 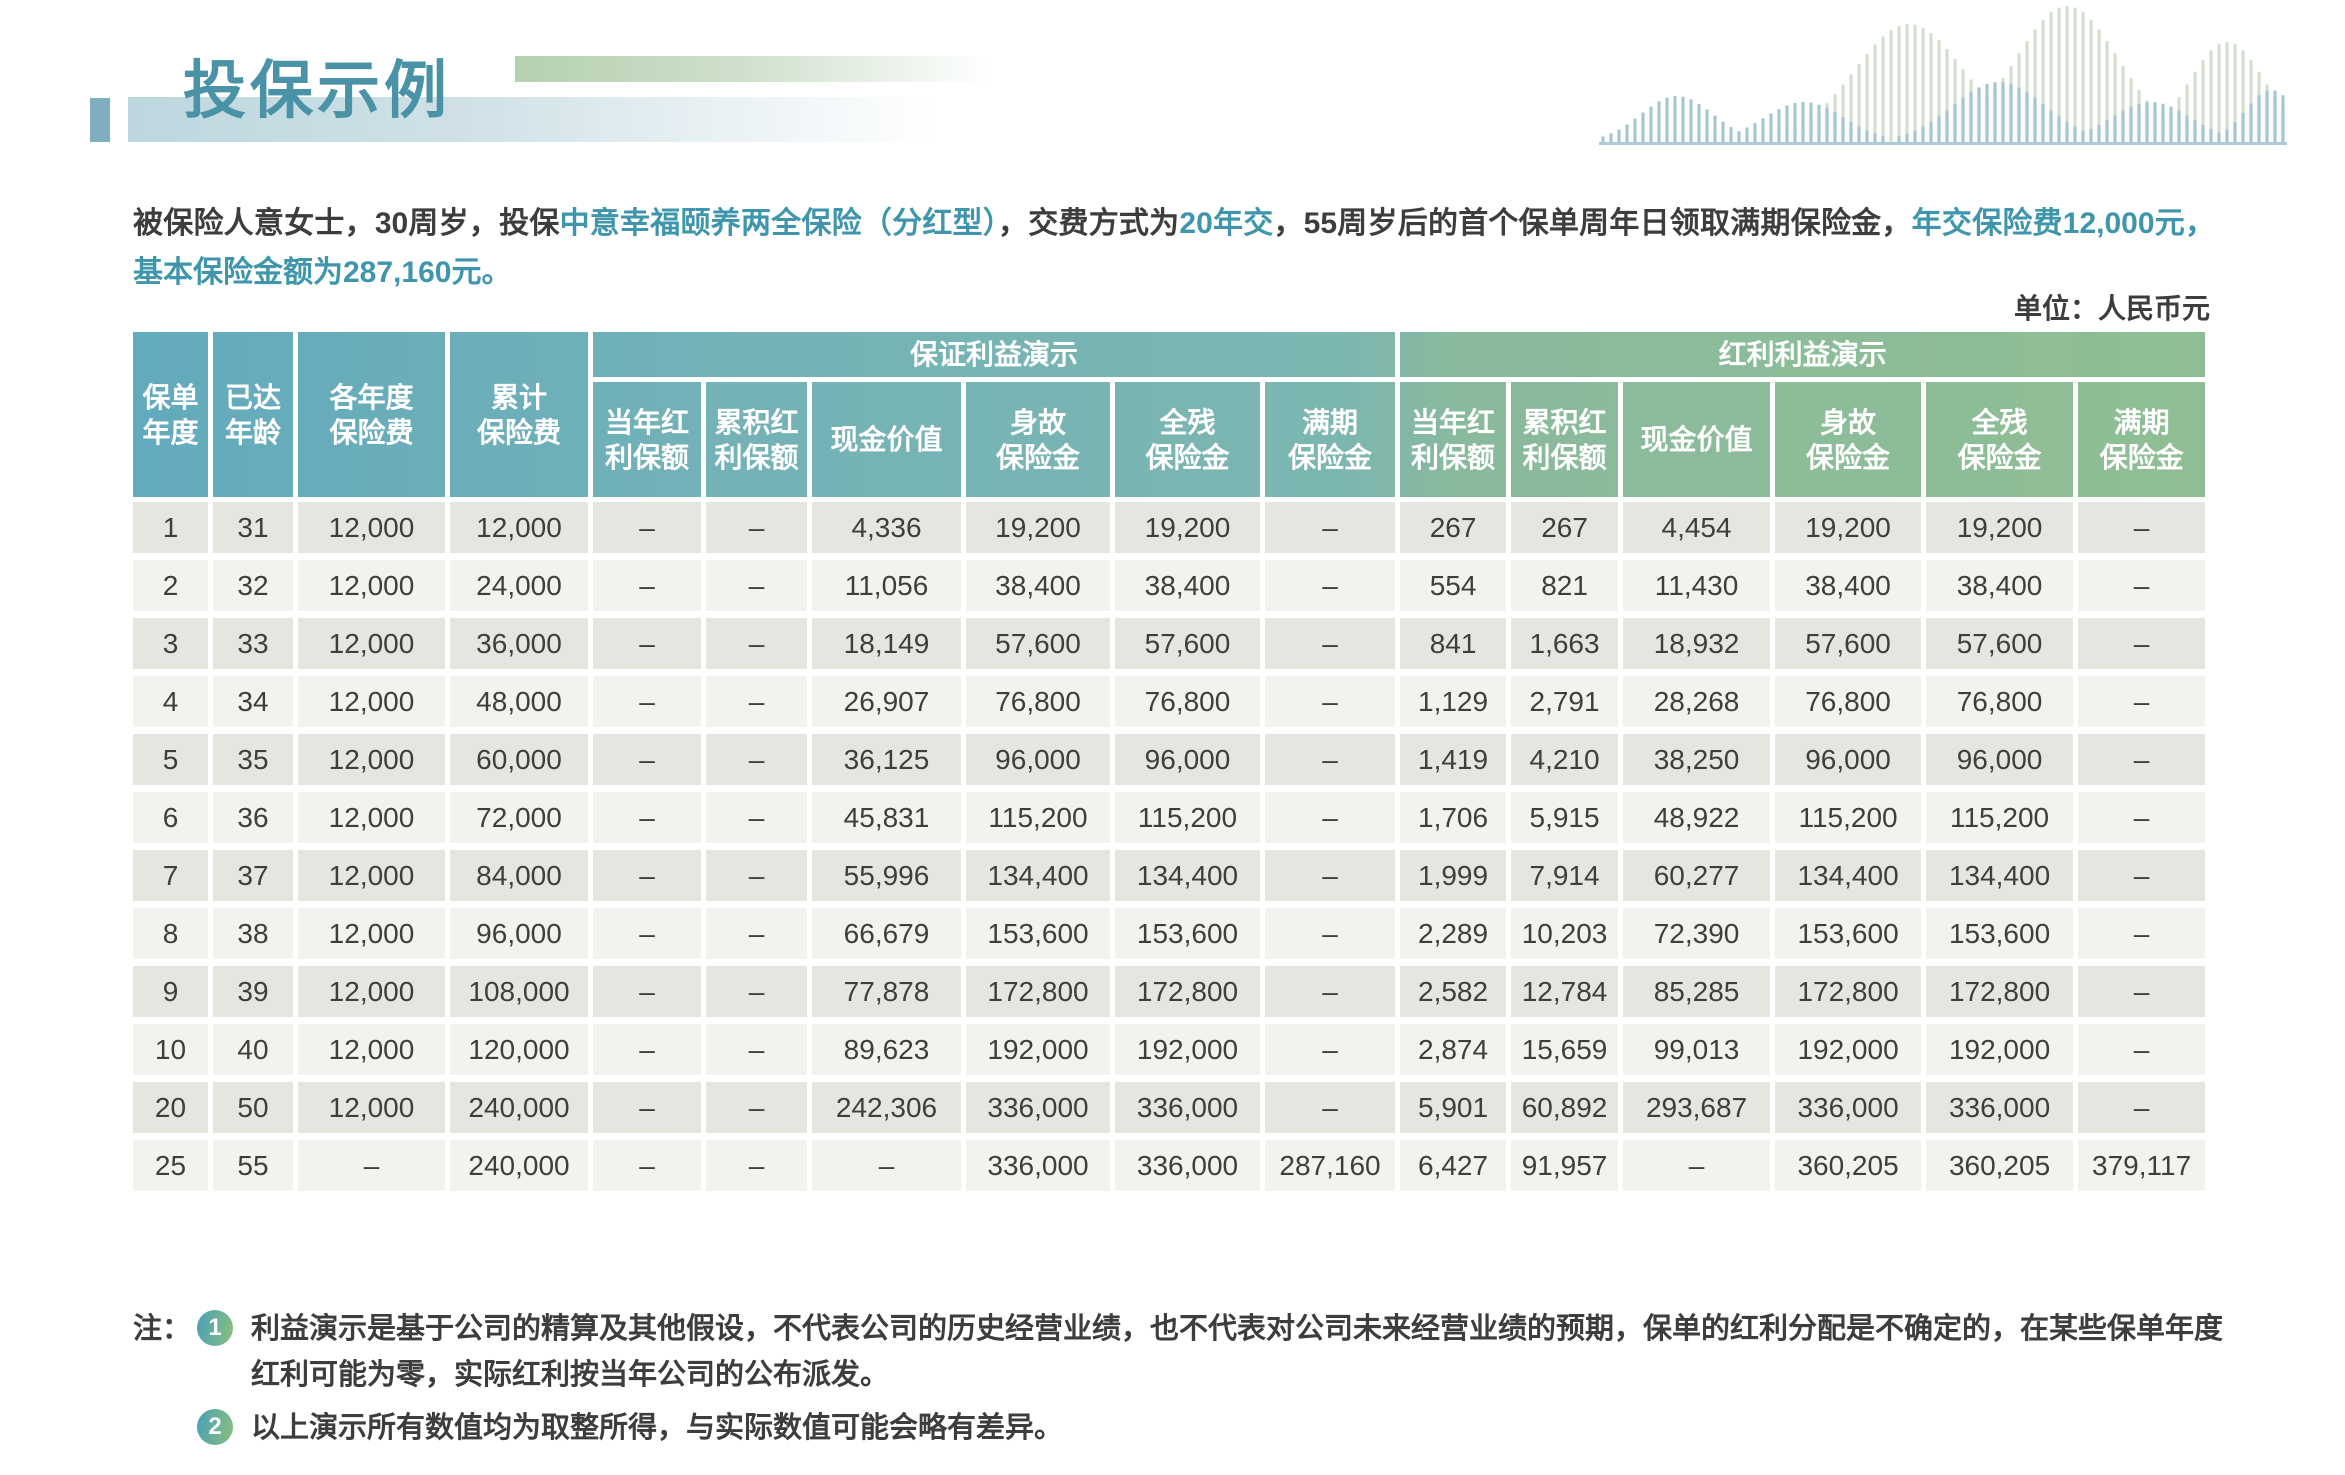 I want to click on table-cell: 40, so click(x=255, y=1053).